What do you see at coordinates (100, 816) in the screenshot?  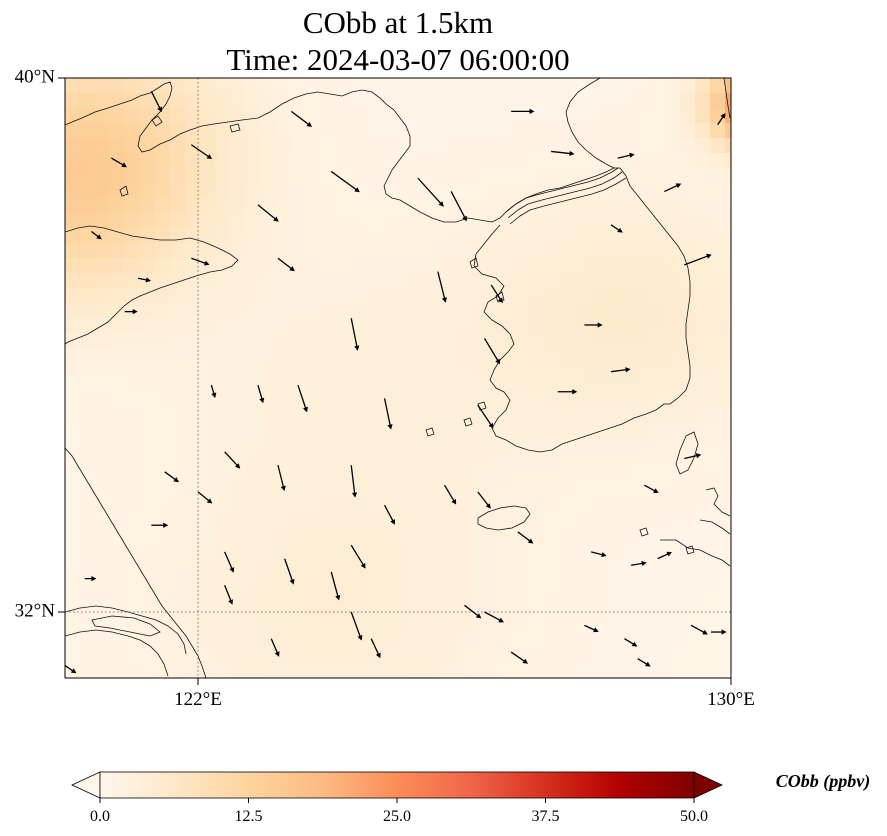 I see `colorbar-tick-label: 0.0` at bounding box center [100, 816].